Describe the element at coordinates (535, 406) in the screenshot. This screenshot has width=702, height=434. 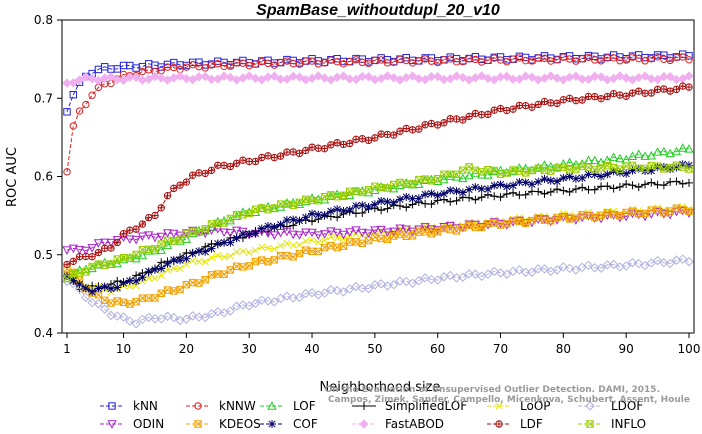
I see `legend-label: LoOP` at that location.